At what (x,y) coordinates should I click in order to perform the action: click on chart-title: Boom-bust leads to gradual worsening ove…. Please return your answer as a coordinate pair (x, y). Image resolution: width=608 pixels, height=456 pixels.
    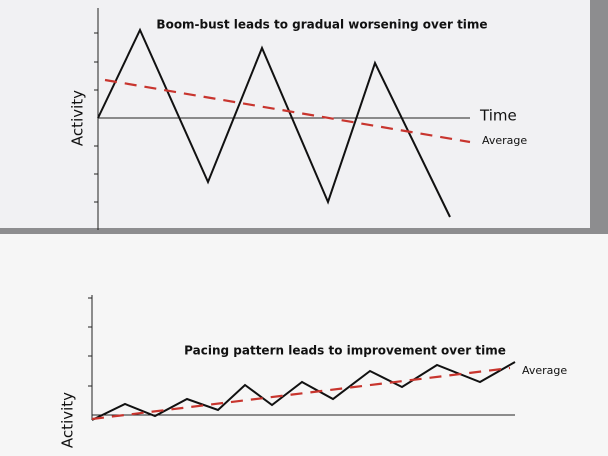
    Looking at the image, I should click on (321, 25).